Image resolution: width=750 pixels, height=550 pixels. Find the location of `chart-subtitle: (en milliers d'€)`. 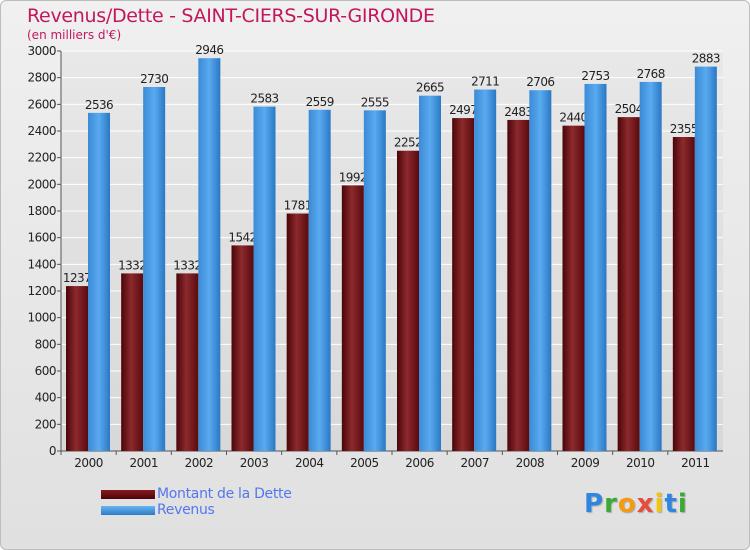

chart-subtitle: (en milliers d'€) is located at coordinates (74, 35).